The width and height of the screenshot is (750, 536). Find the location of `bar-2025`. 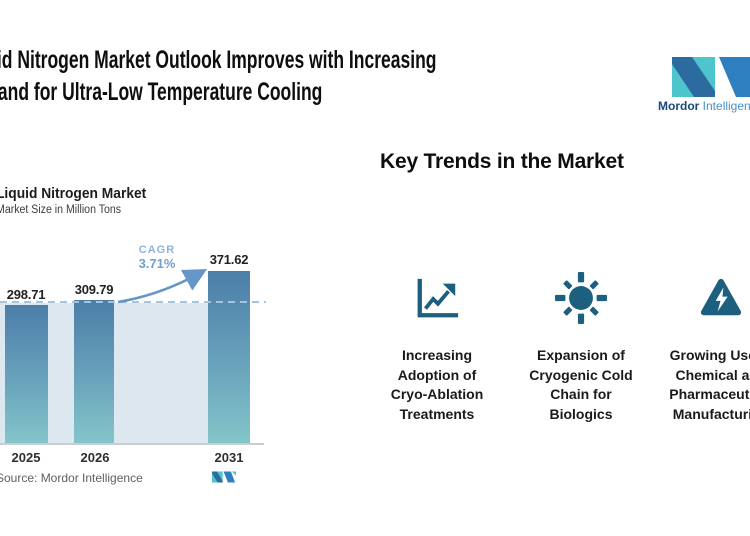

bar-2025 is located at coordinates (26, 373).